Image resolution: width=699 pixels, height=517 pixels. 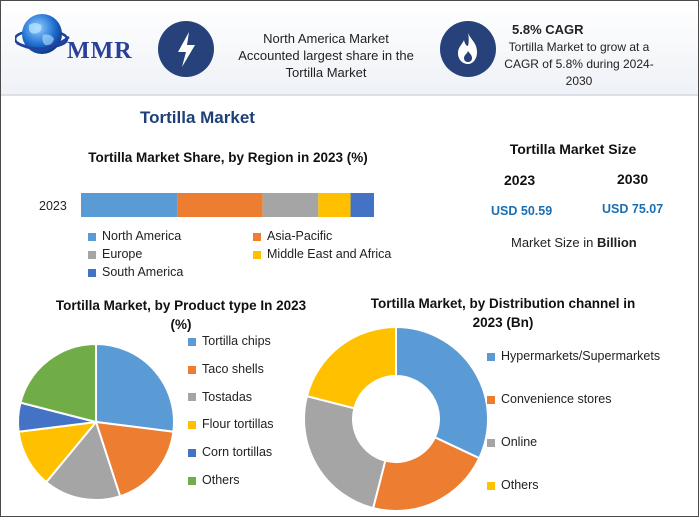 What do you see at coordinates (326, 38) in the screenshot?
I see `highlight-line: North America Market` at bounding box center [326, 38].